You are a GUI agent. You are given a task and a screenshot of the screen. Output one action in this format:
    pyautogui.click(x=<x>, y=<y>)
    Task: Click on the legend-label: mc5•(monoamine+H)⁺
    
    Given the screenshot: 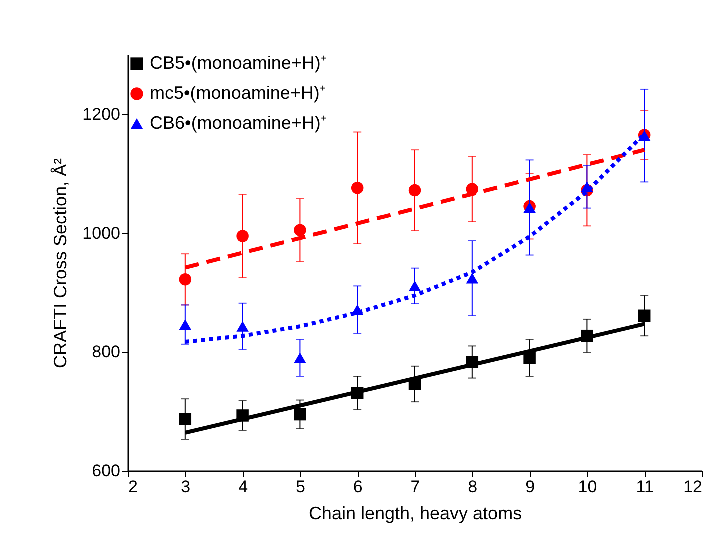 What is the action you would take?
    pyautogui.click(x=238, y=93)
    